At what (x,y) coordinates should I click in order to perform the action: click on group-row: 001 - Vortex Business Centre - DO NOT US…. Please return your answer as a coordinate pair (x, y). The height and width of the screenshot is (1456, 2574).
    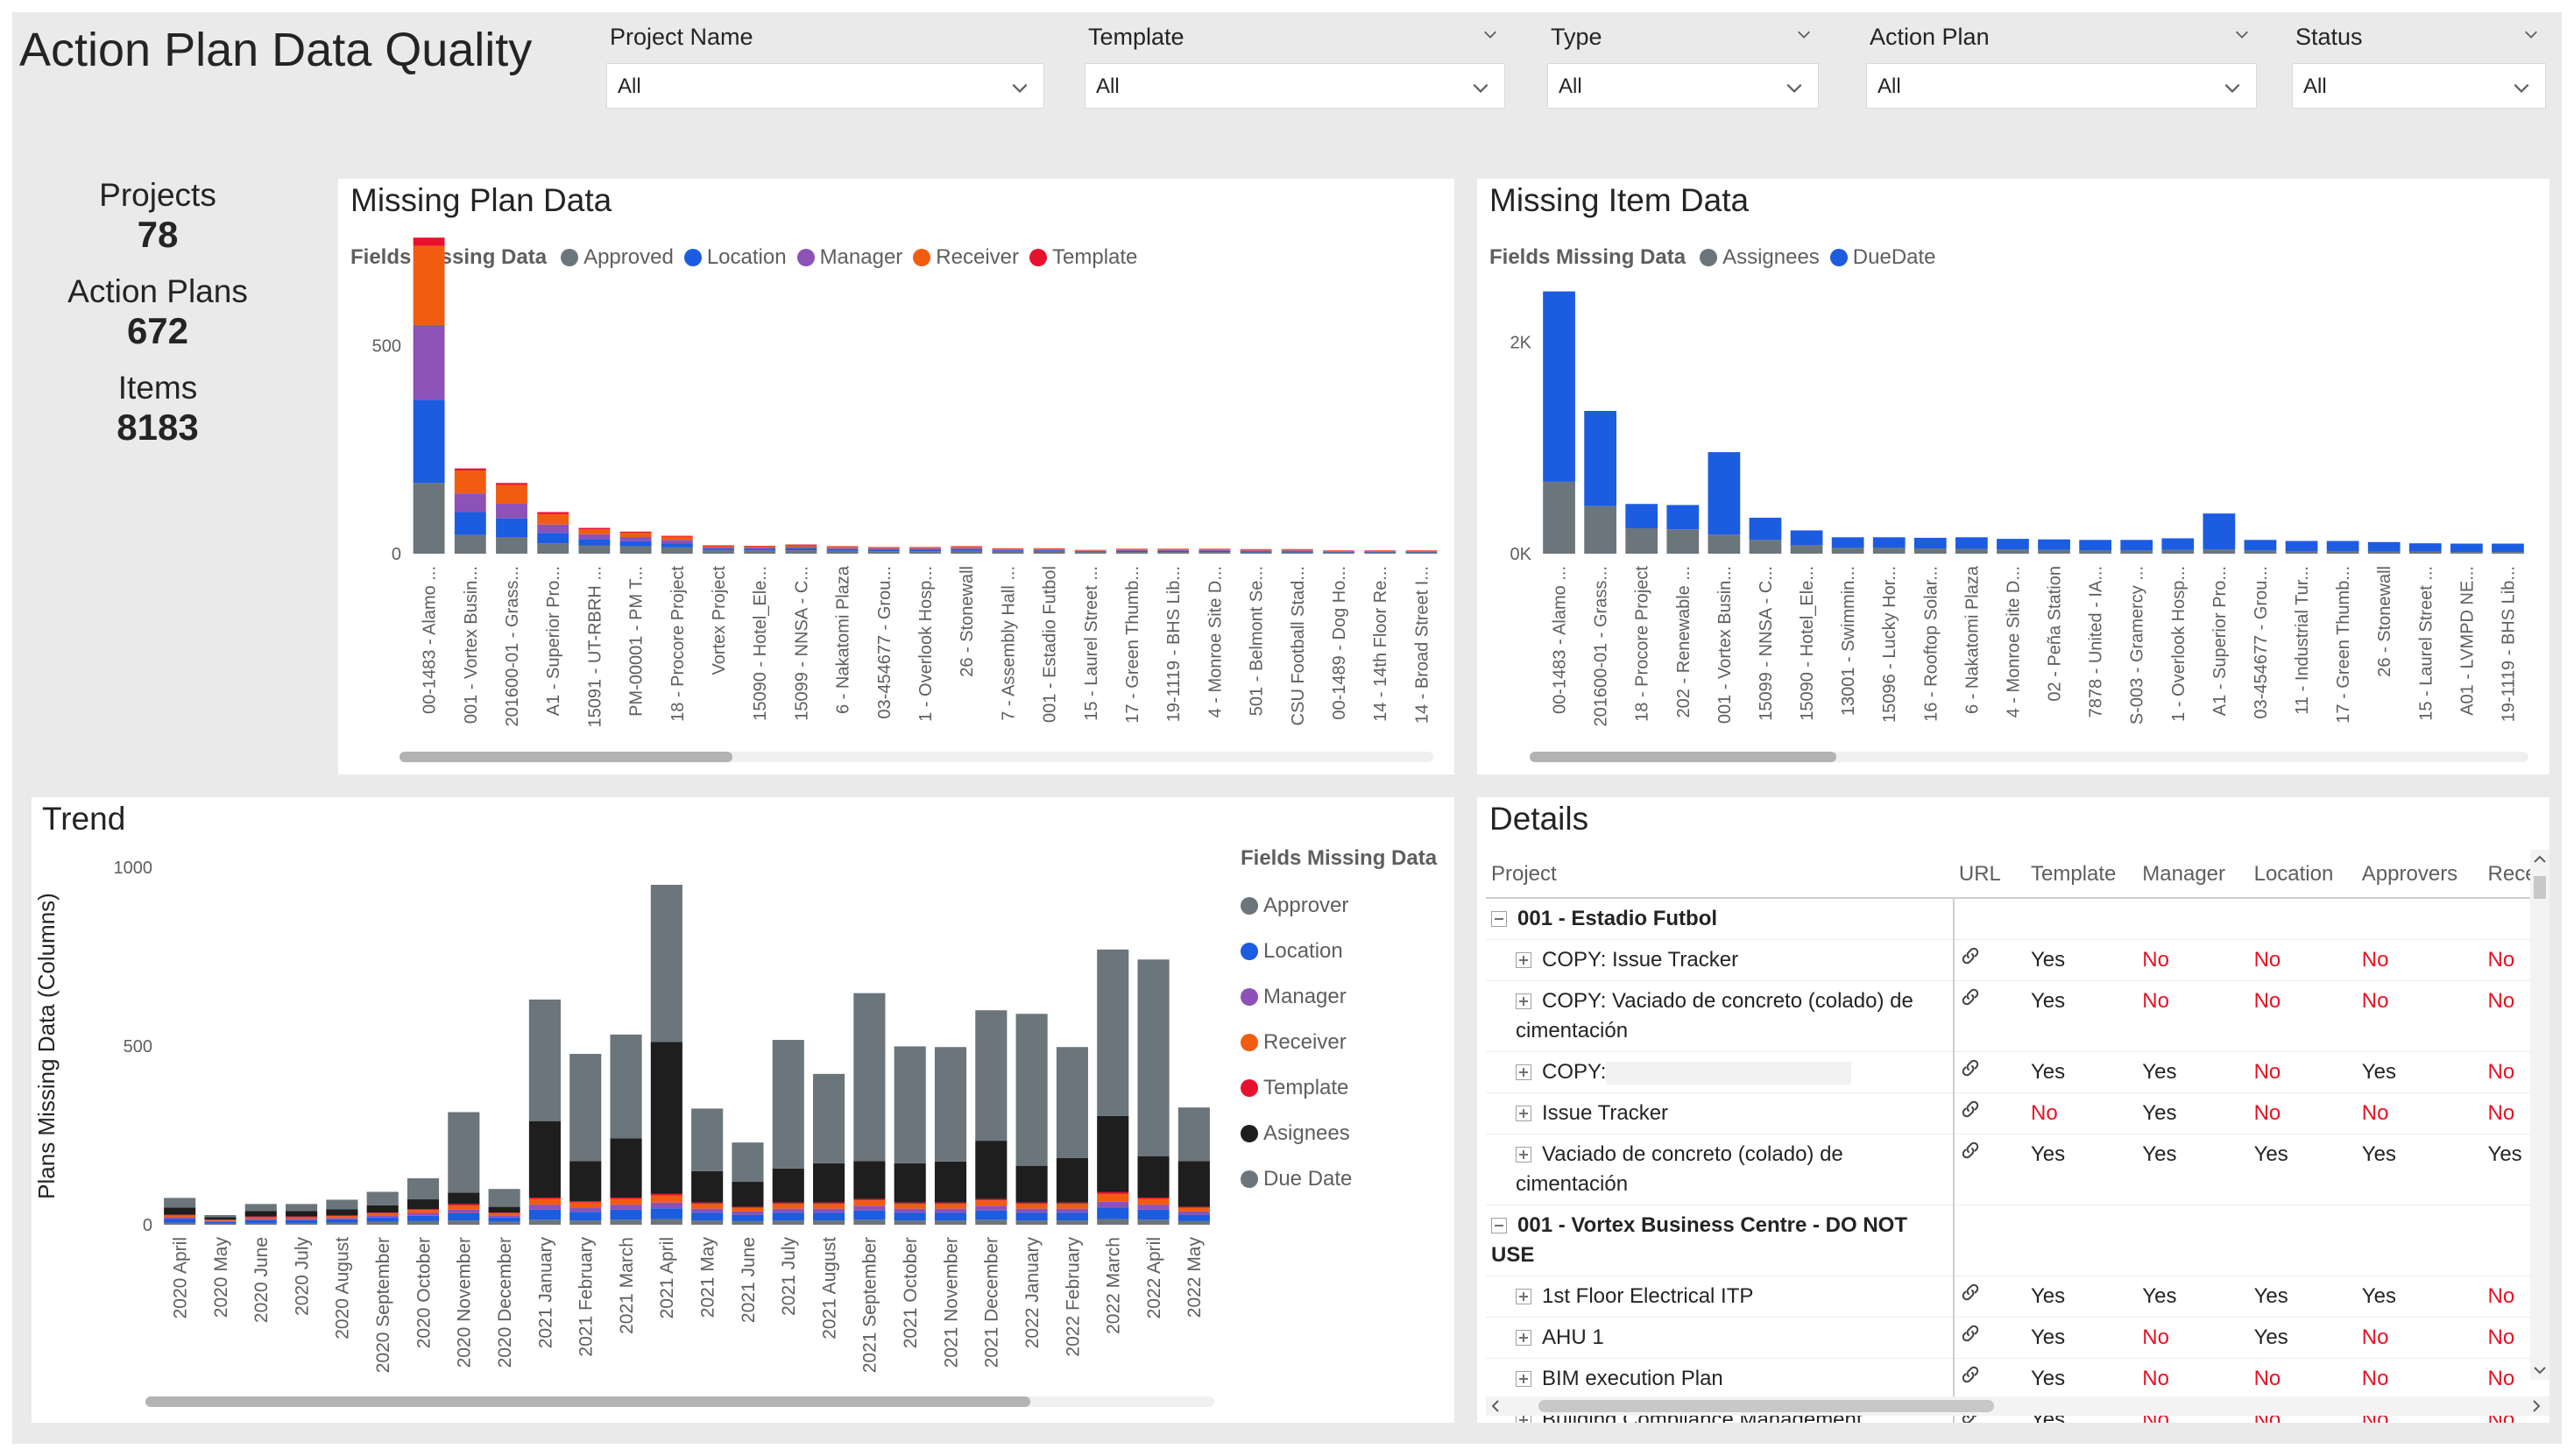
    Looking at the image, I should click on (2018, 1240).